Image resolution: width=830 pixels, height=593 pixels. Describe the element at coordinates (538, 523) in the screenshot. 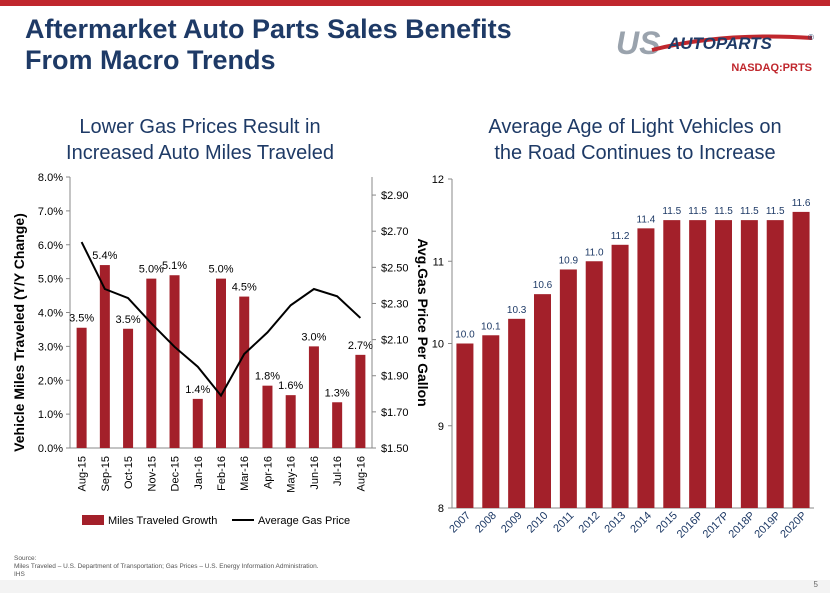

I see `x-tick-label: 2010` at that location.